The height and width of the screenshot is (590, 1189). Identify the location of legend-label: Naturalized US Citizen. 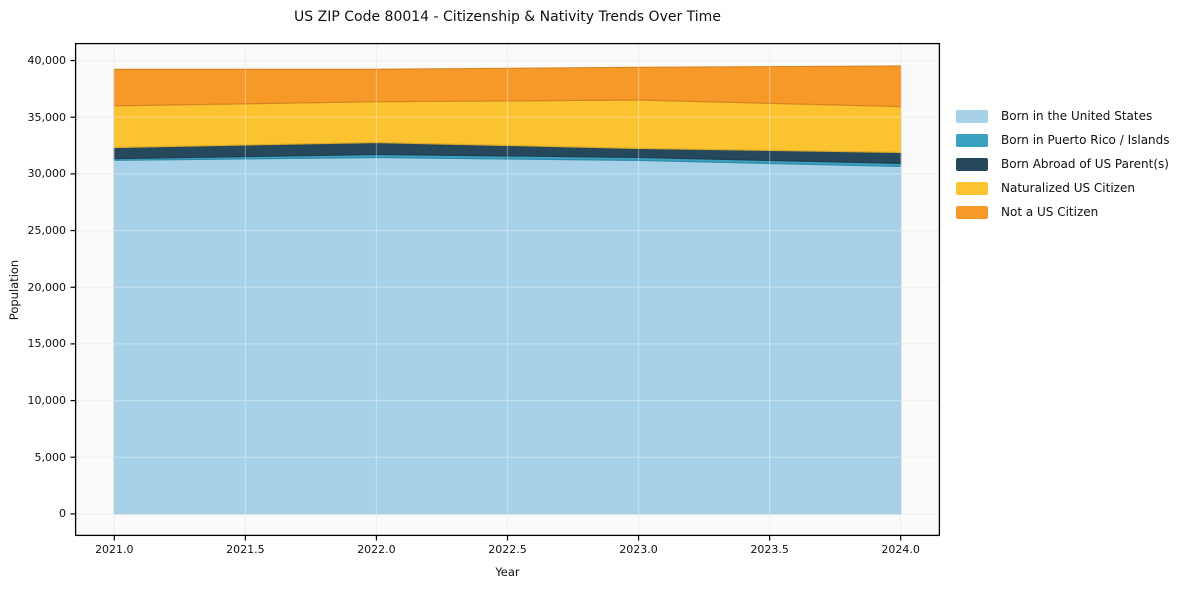
(1068, 188).